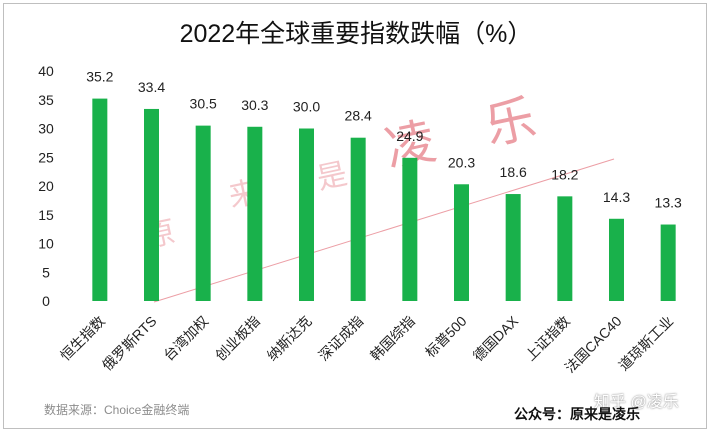 The height and width of the screenshot is (433, 712). Describe the element at coordinates (46, 71) in the screenshot. I see `y-tick-label: 40` at that location.